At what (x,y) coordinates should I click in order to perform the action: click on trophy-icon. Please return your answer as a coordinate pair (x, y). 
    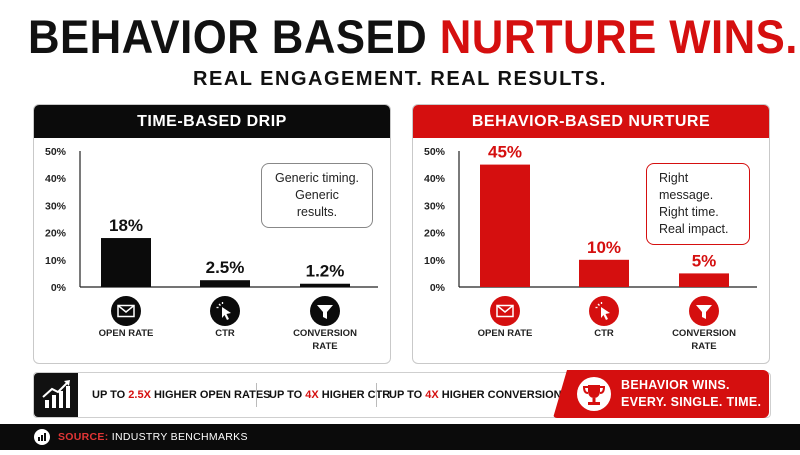
    Looking at the image, I should click on (594, 394).